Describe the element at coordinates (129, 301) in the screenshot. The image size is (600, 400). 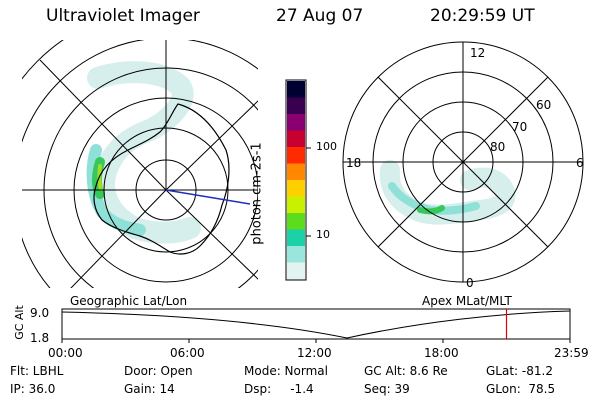
I see `geo-panel-label: Geographic Lat/Lon` at that location.